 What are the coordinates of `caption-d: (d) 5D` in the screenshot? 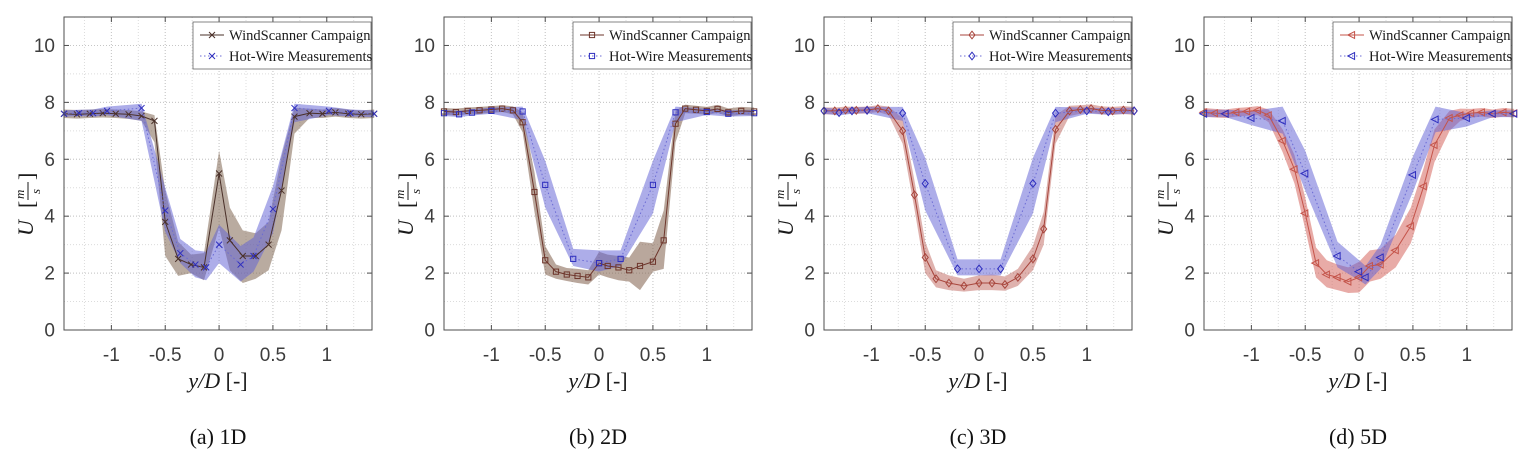 It's located at (1358, 436).